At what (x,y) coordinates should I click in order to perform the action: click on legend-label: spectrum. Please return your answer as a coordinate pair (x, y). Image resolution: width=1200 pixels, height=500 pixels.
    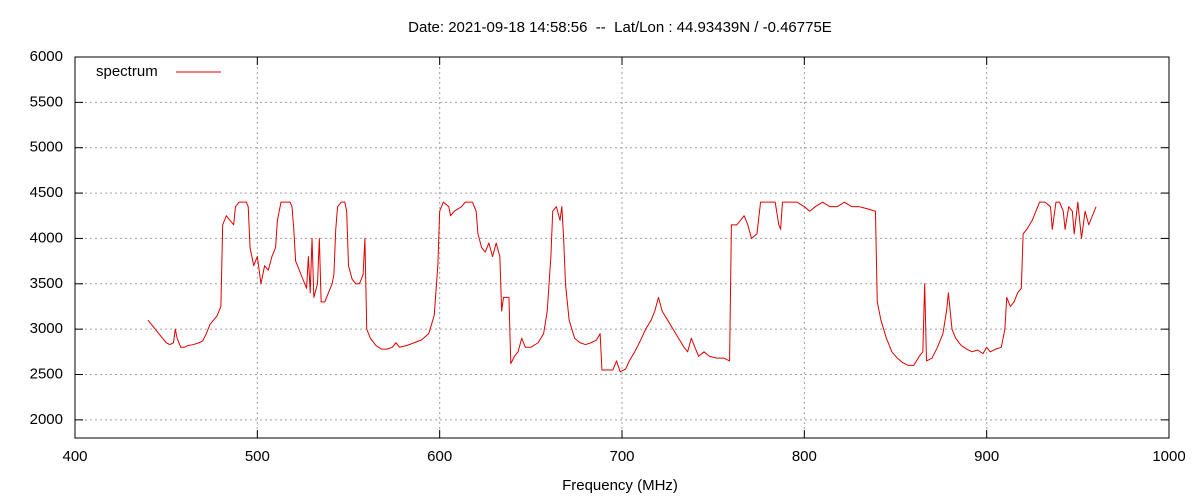
    Looking at the image, I should click on (127, 71).